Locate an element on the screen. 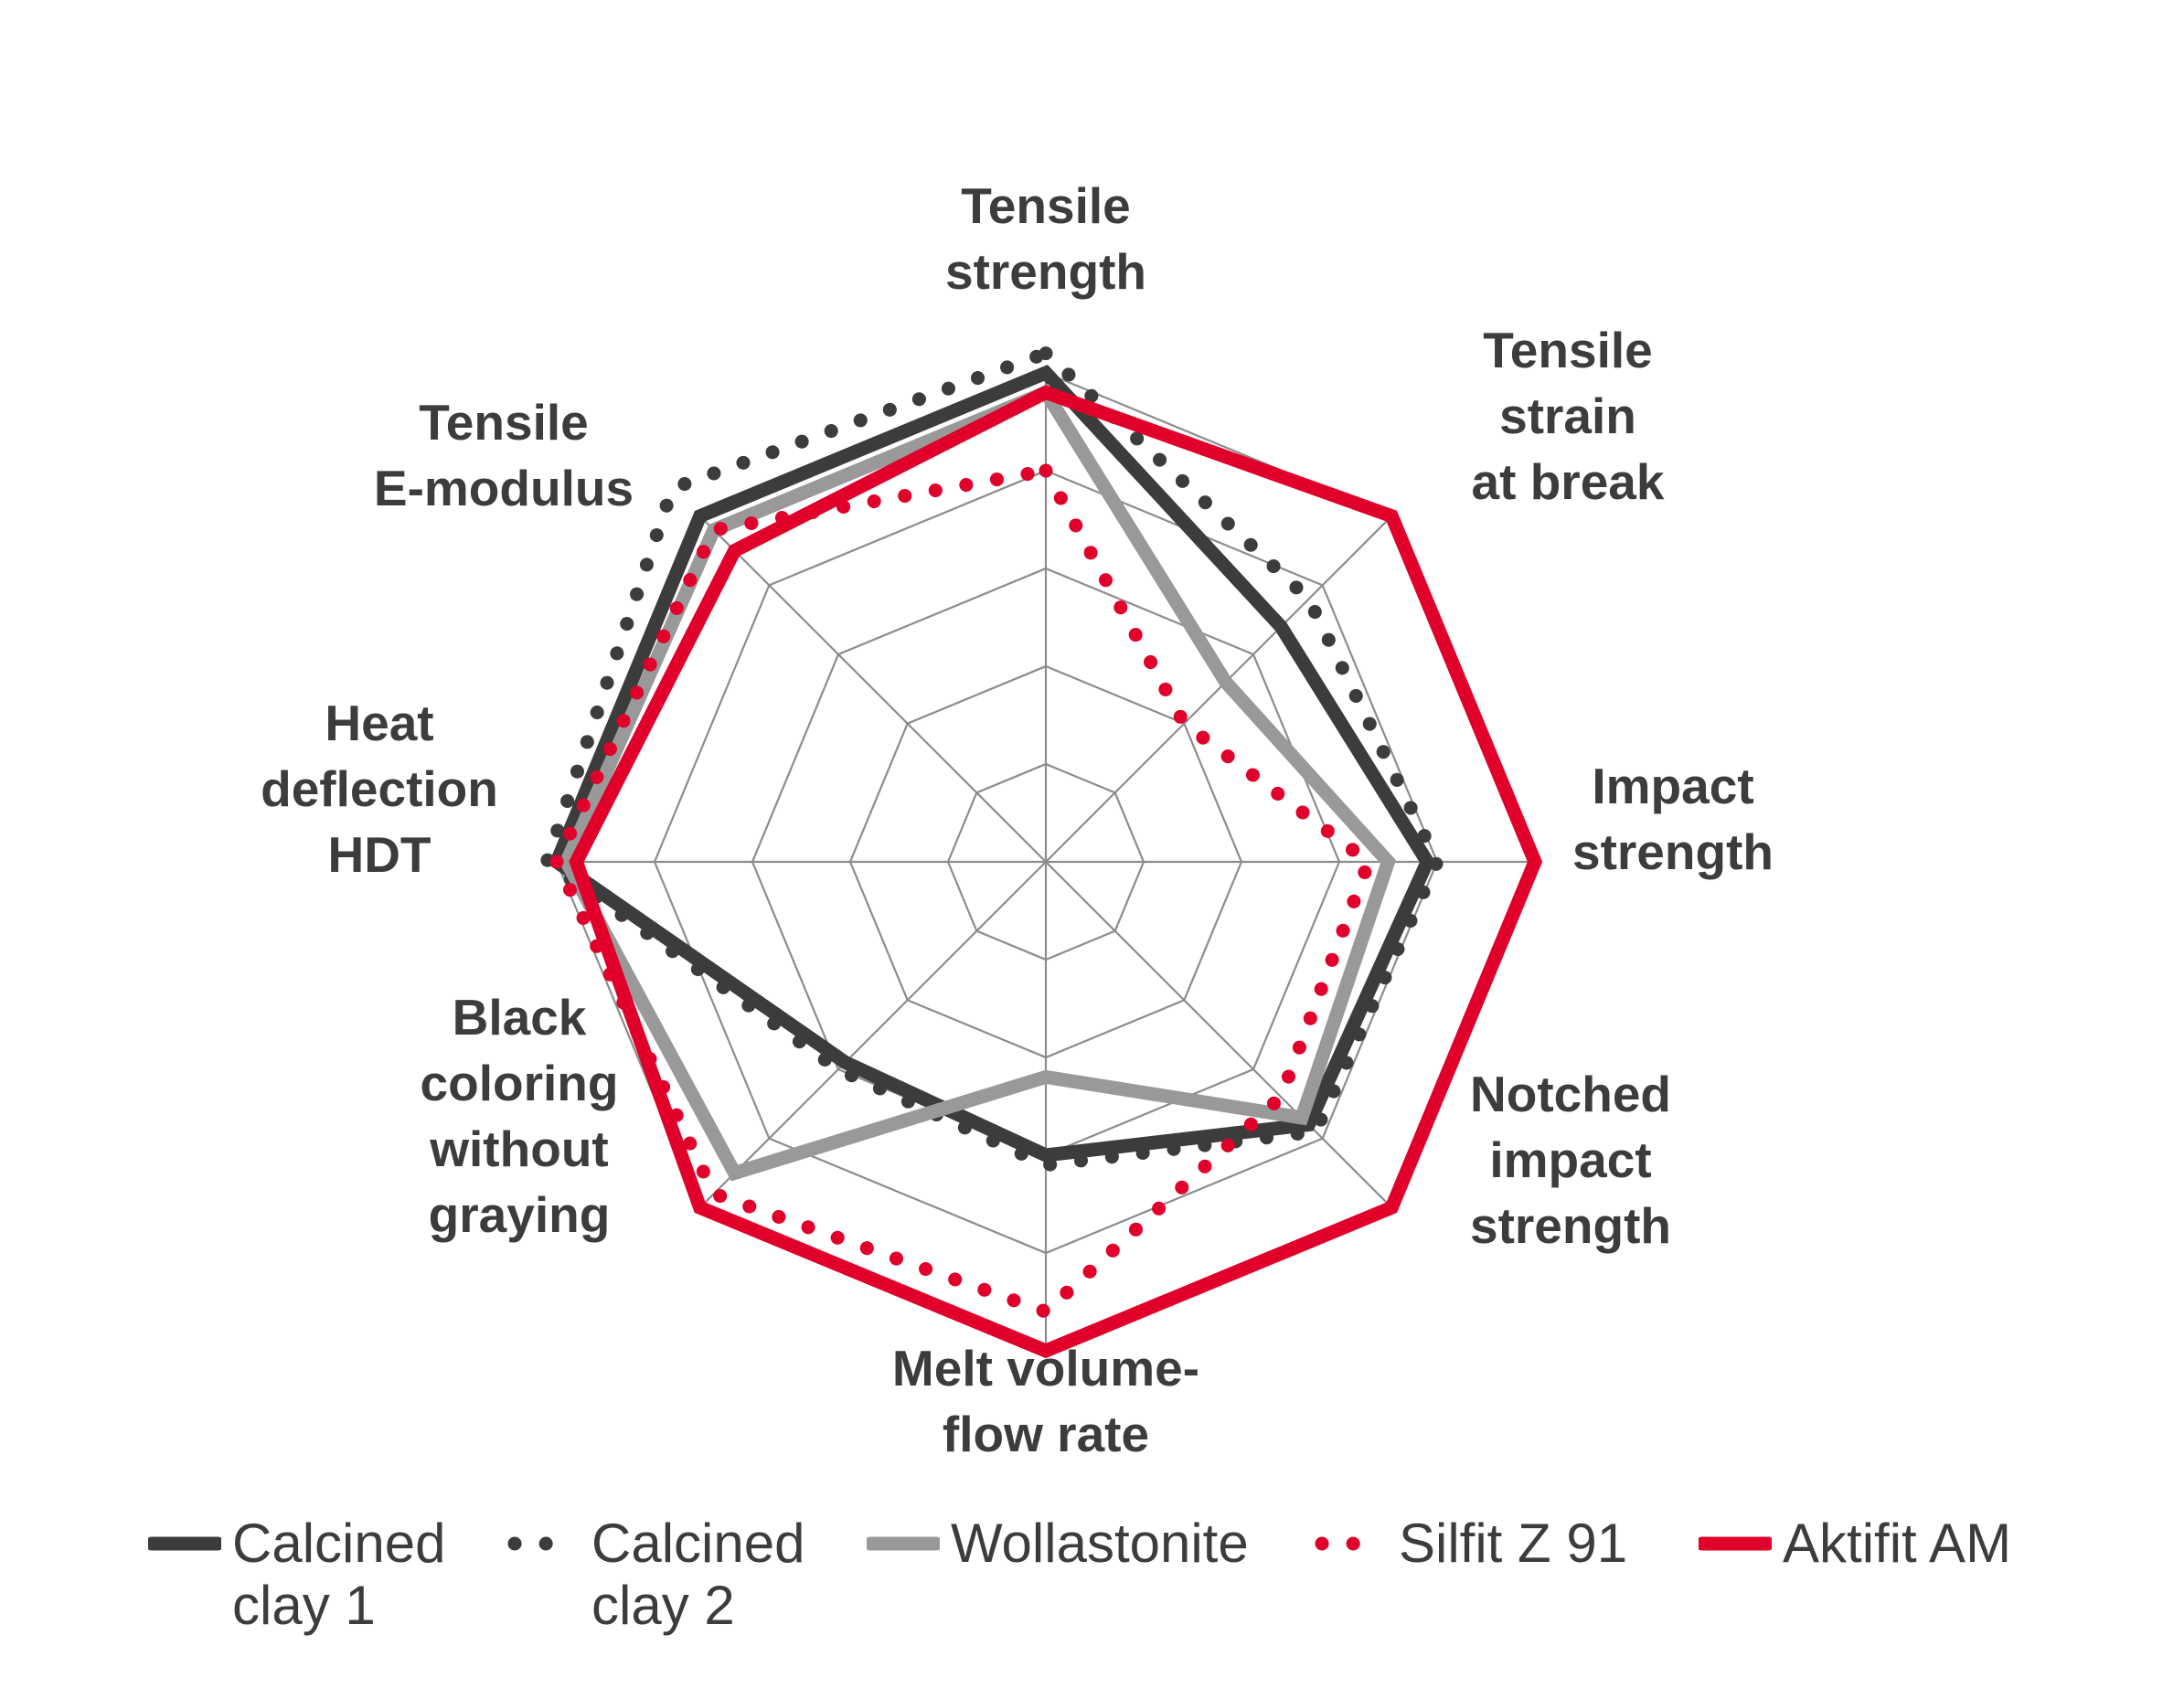 The height and width of the screenshot is (1699, 2184). axis-label: Notched impact strength is located at coordinates (1570, 1160).